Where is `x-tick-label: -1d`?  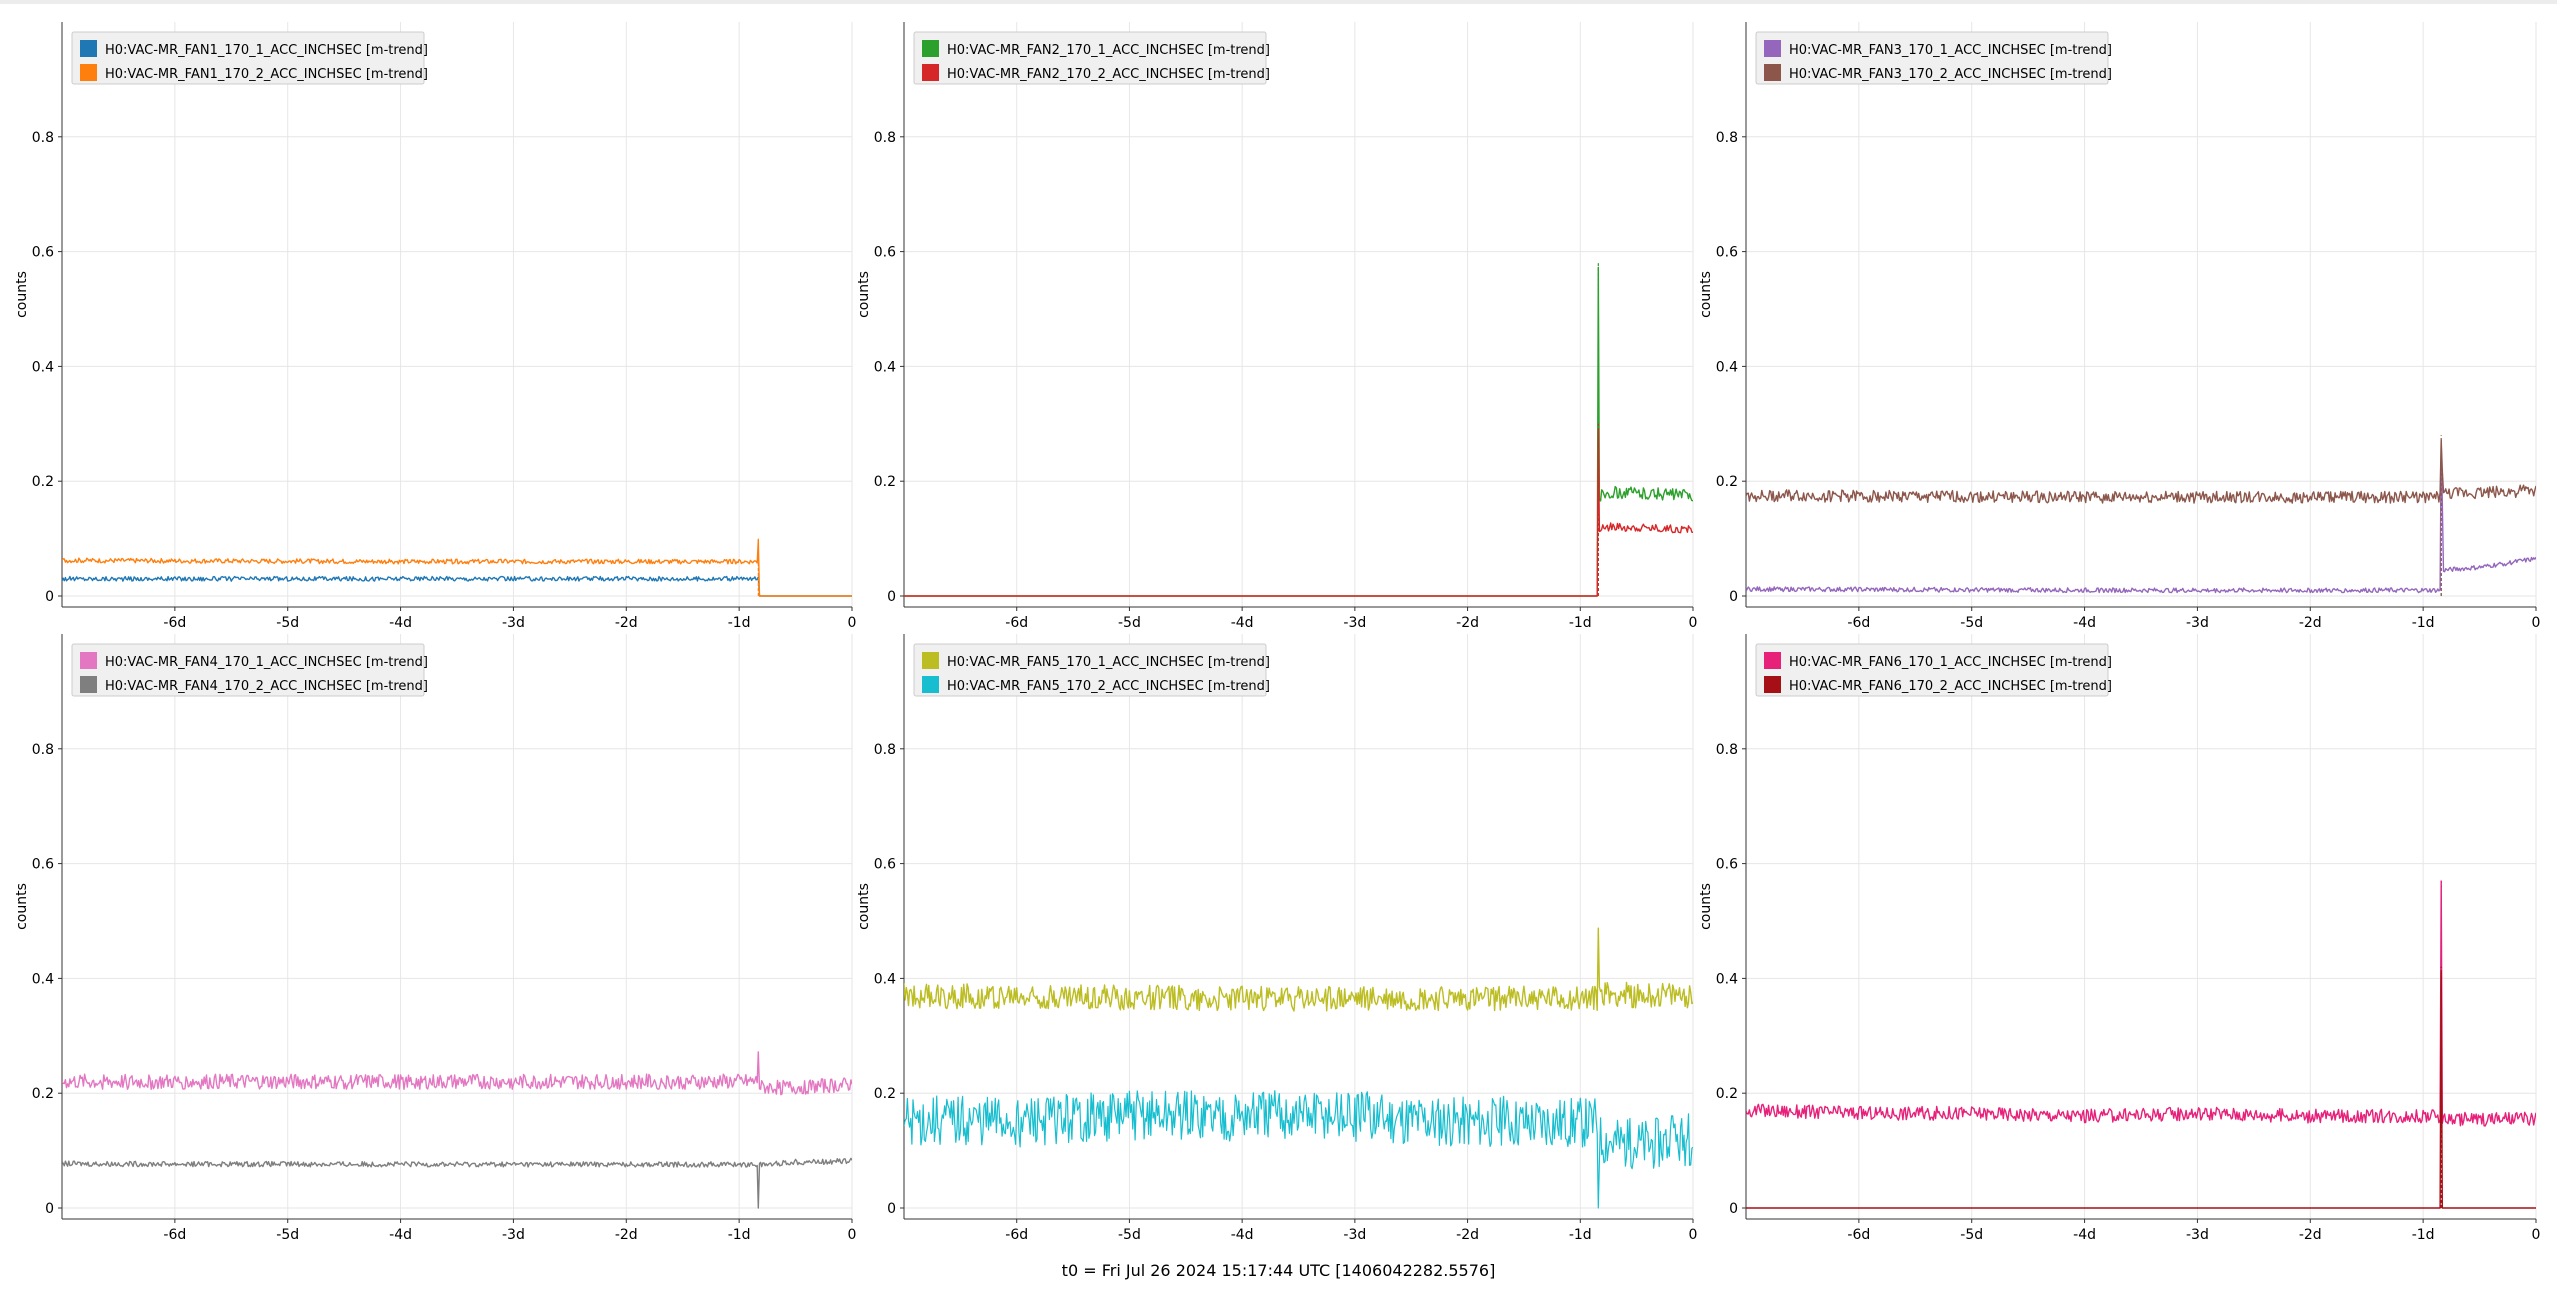
x-tick-label: -1d is located at coordinates (2423, 623).